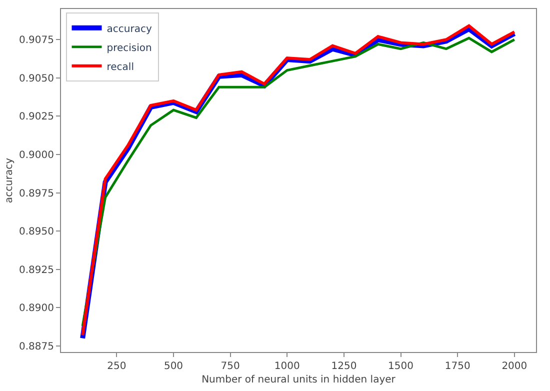 Image resolution: width=550 pixels, height=391 pixels. Describe the element at coordinates (515, 366) in the screenshot. I see `x-tick-label: 2000` at that location.